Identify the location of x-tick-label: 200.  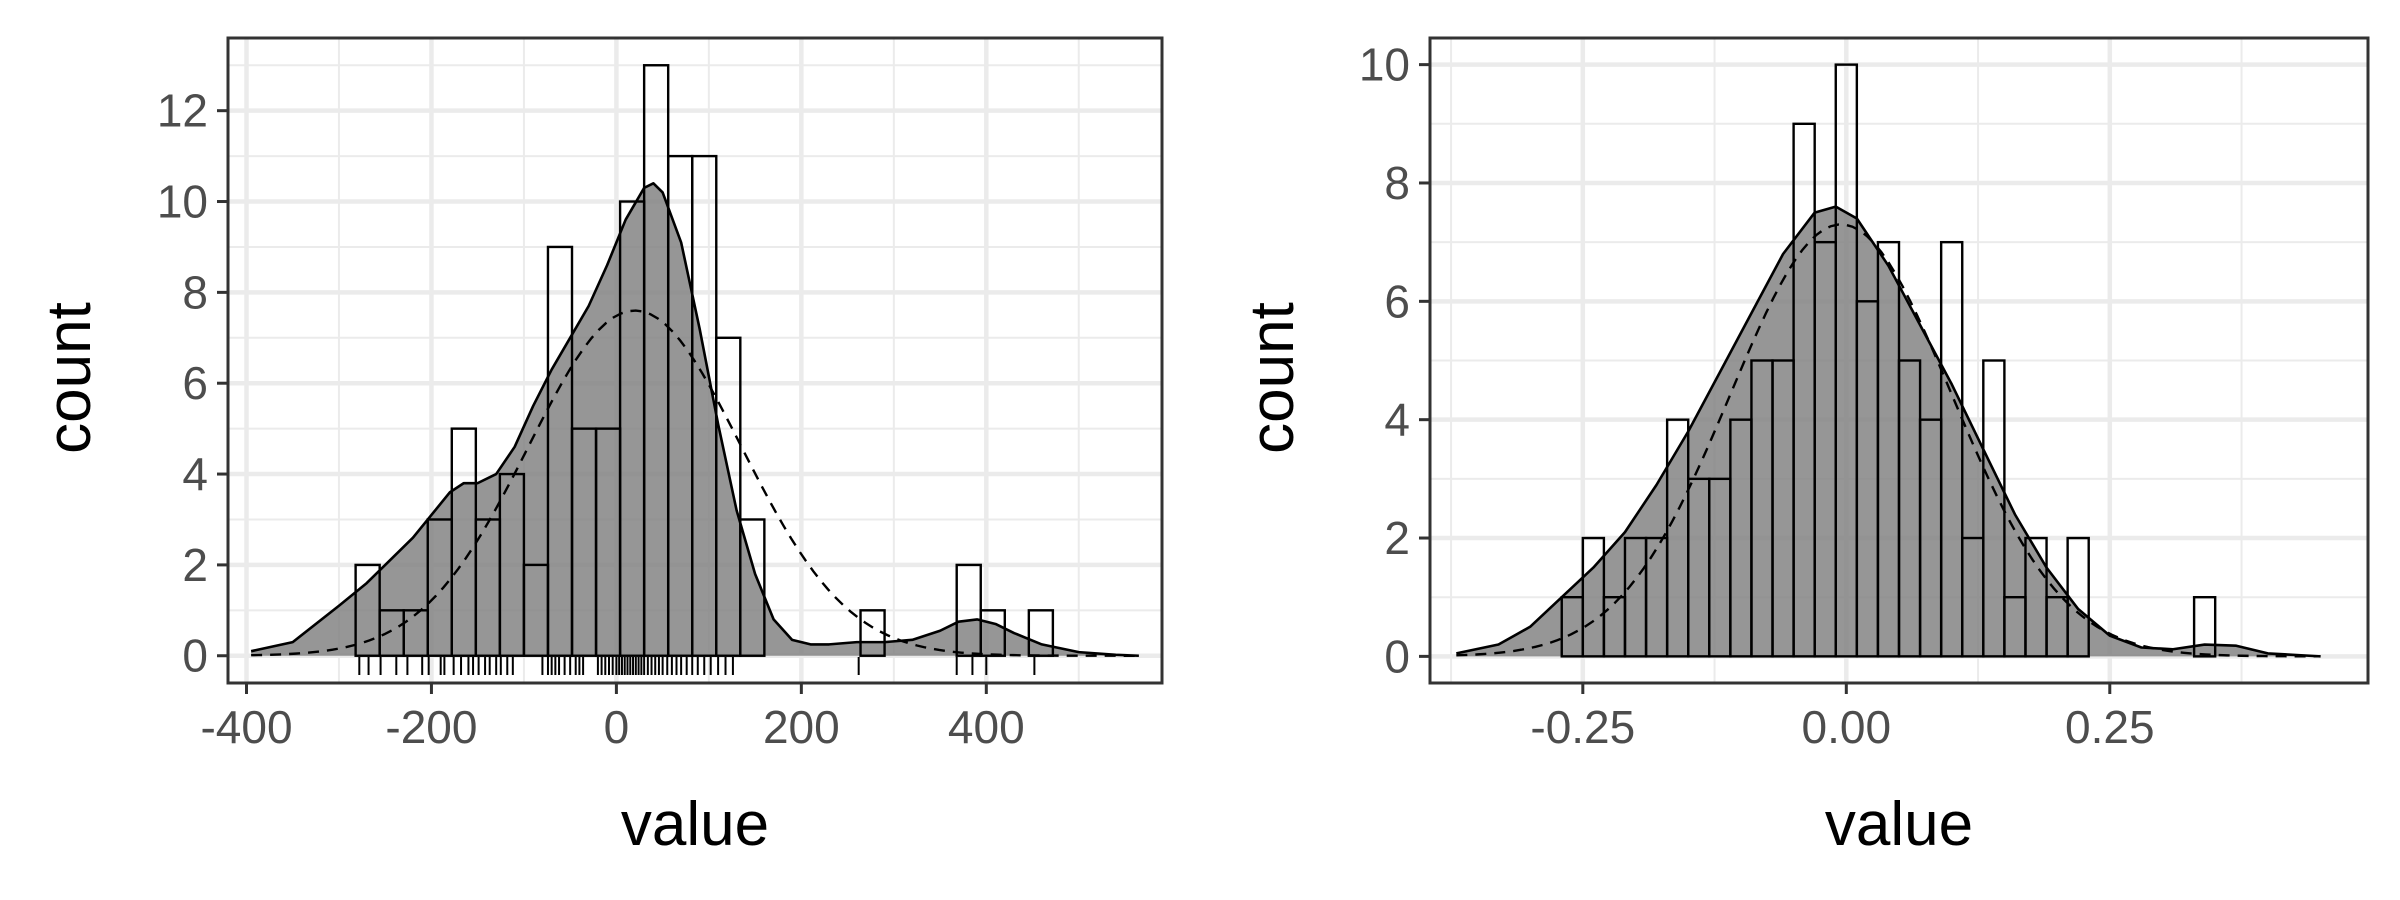
(801, 727).